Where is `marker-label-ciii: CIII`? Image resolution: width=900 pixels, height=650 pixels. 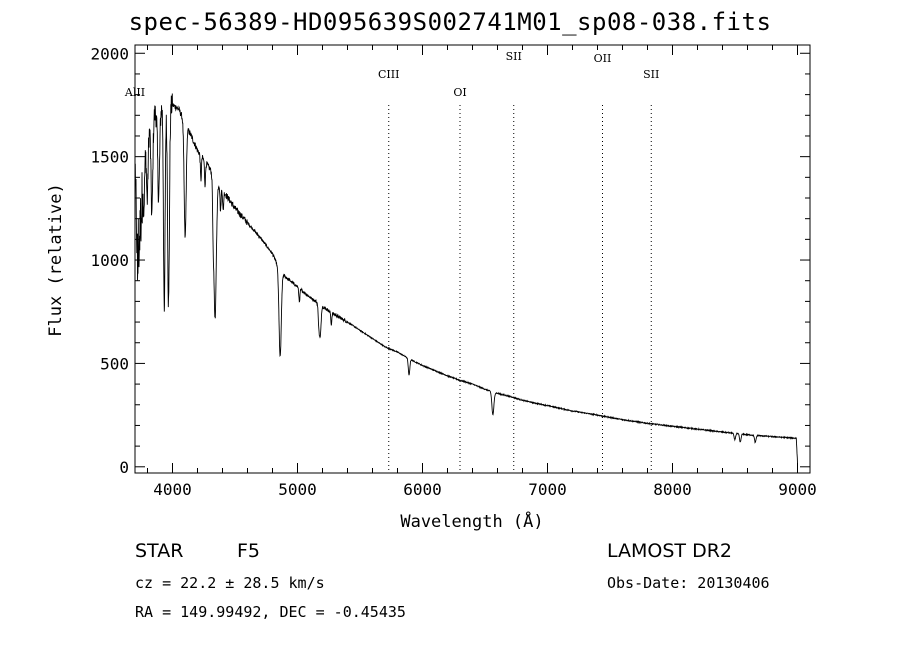 marker-label-ciii: CIII is located at coordinates (388, 74).